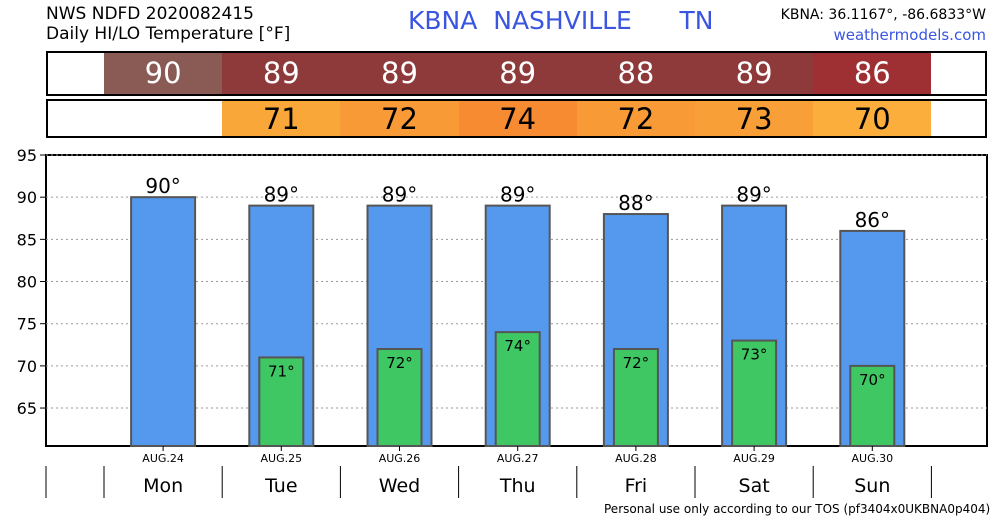  I want to click on date-label: AUG.24, so click(163, 458).